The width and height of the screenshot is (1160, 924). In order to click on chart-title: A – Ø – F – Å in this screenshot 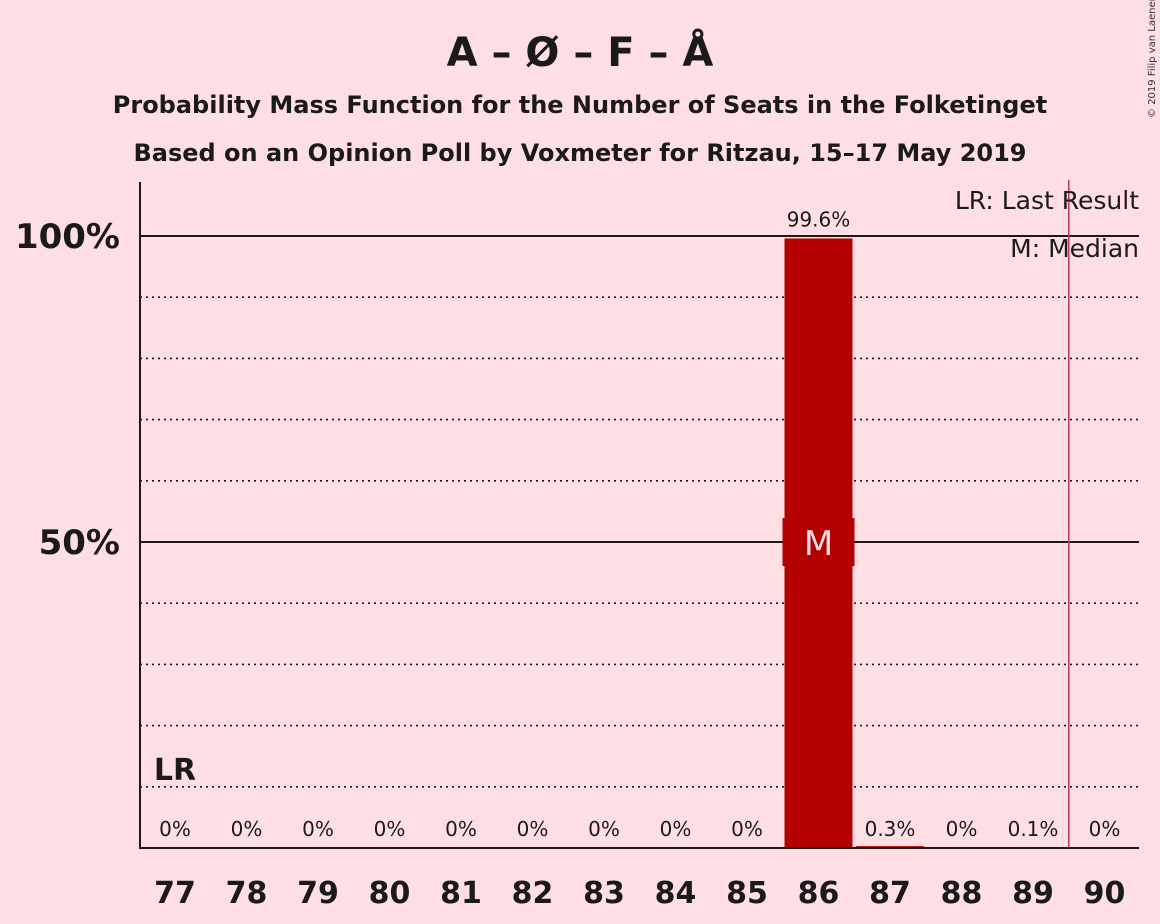, I will do `click(580, 51)`.